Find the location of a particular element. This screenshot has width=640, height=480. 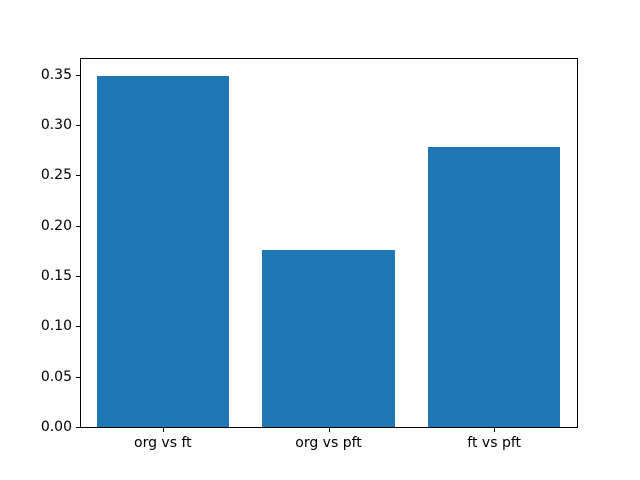

x-tick-label: org vs ft is located at coordinates (163, 443).